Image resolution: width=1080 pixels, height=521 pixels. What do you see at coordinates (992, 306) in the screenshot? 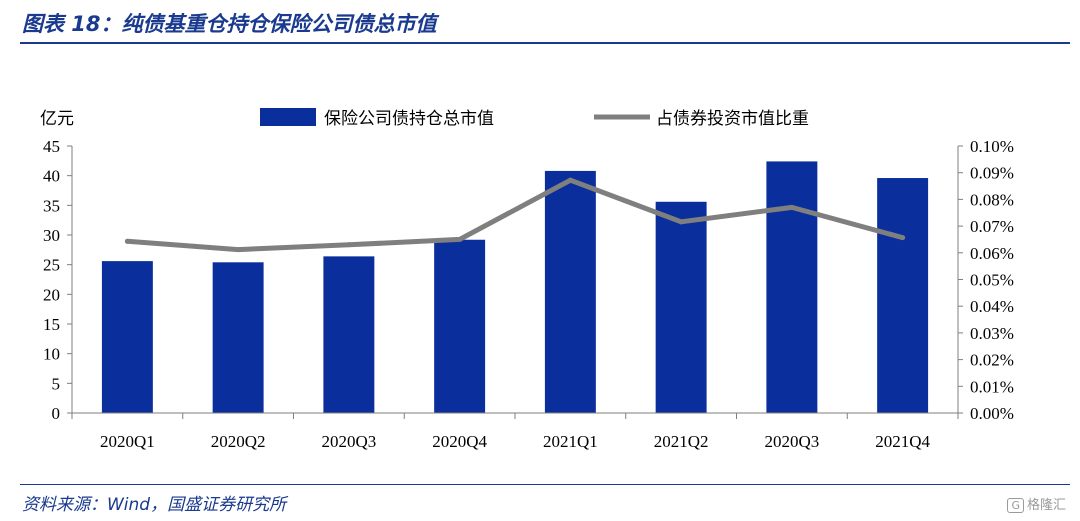
I see `right-tick-label: 0.04%` at bounding box center [992, 306].